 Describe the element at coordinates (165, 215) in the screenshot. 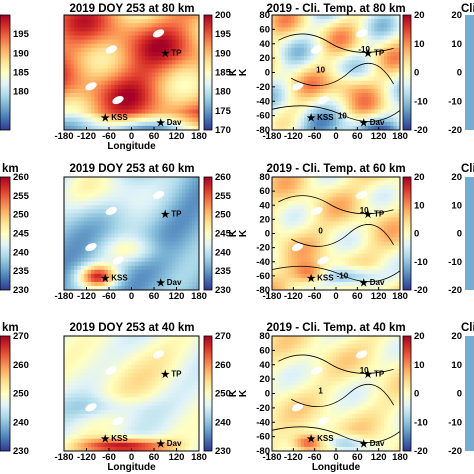

I see `site-star-icon: ★` at that location.